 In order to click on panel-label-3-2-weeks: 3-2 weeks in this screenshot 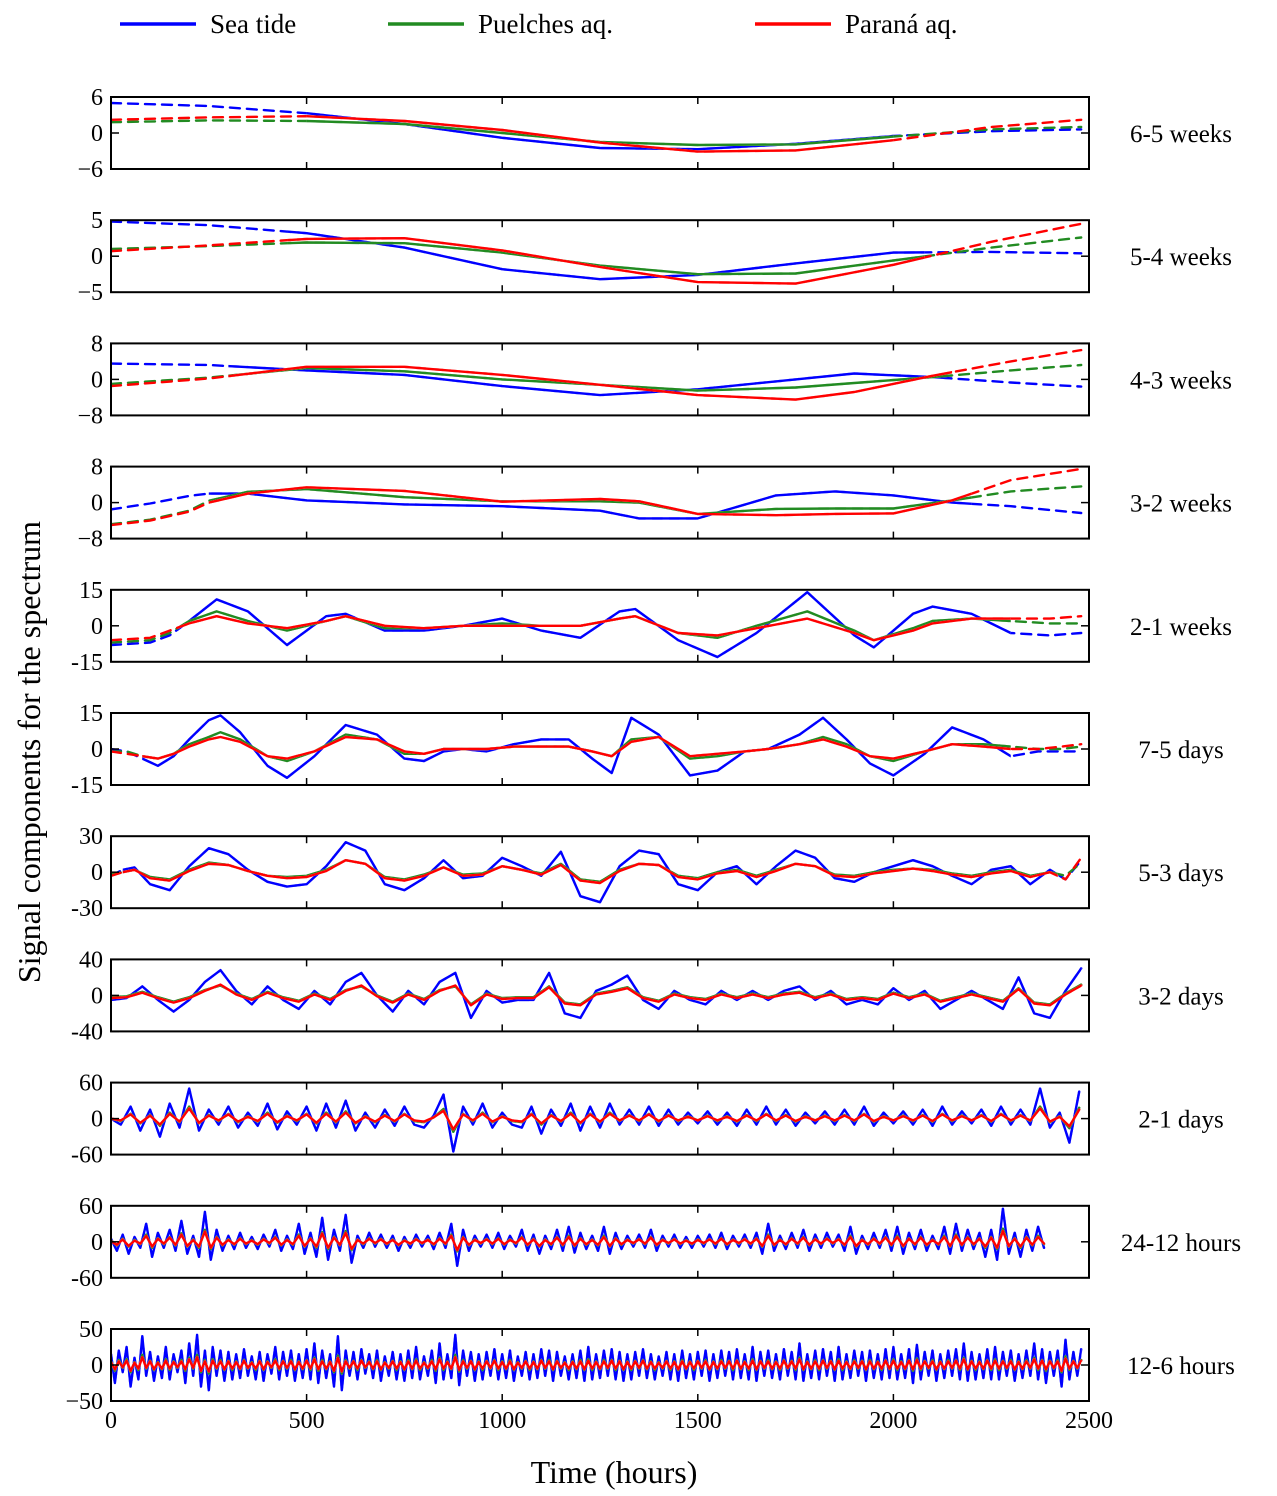, I will do `click(1181, 504)`.